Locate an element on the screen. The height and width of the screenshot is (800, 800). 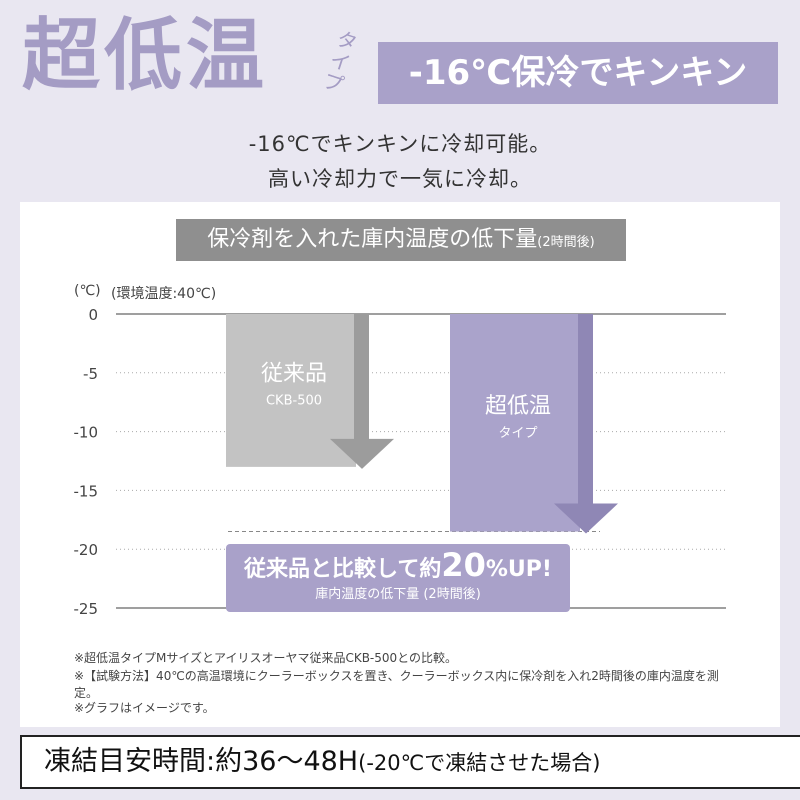
bar-label: 従来品 is located at coordinates (294, 373).